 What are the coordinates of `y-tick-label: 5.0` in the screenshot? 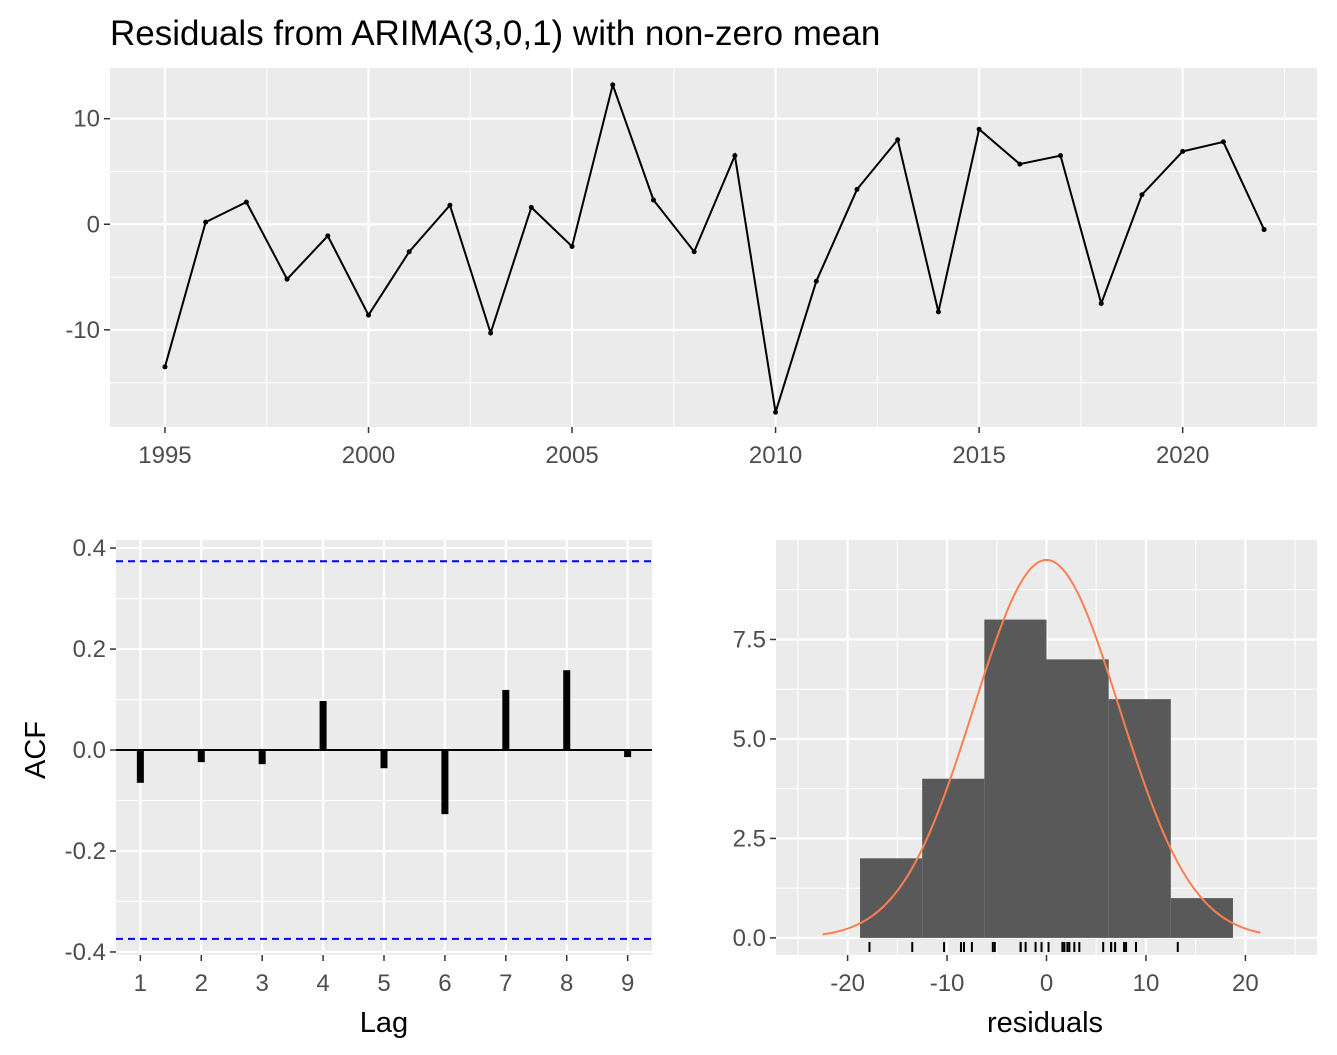 It's located at (749, 739).